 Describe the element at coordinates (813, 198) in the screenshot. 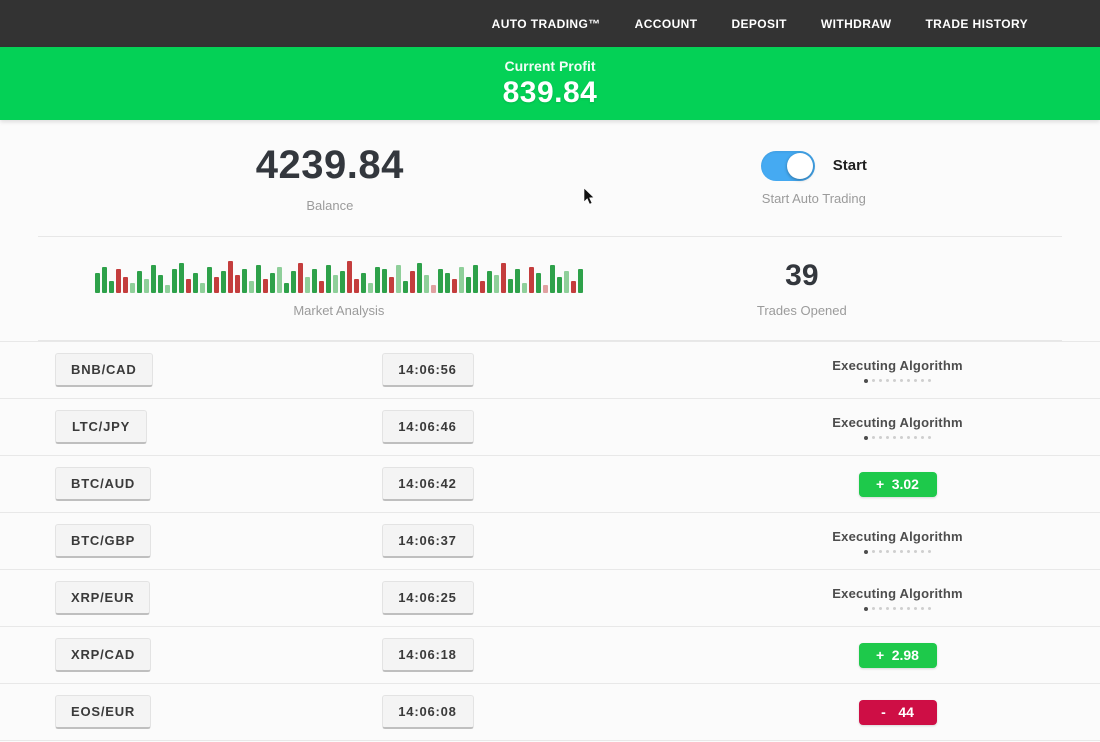

I see `toggle-caption: Start Auto Trading` at that location.